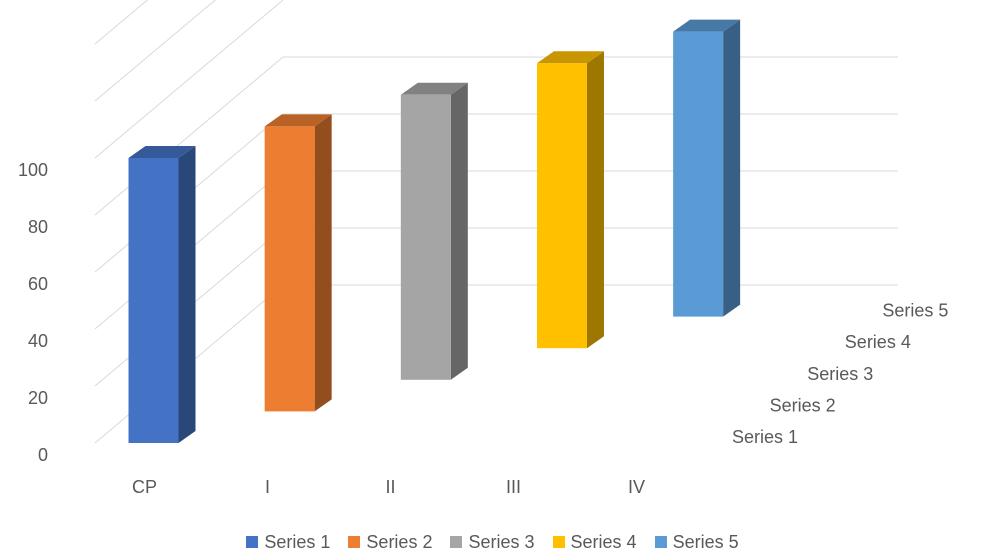 Image resolution: width=985 pixels, height=558 pixels. What do you see at coordinates (399, 541) in the screenshot?
I see `legend-label: Series 2` at bounding box center [399, 541].